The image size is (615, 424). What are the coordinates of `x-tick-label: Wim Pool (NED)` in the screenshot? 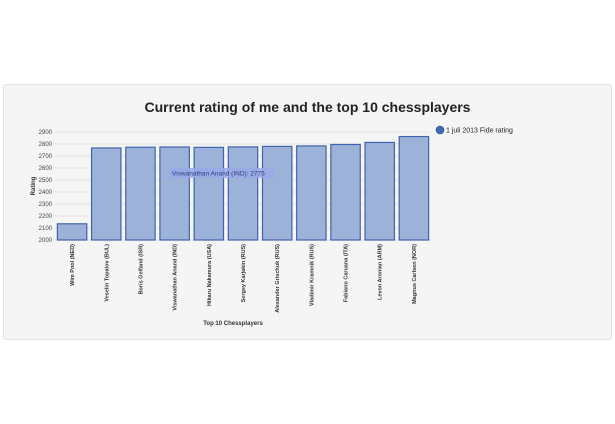 It's located at (73, 265).